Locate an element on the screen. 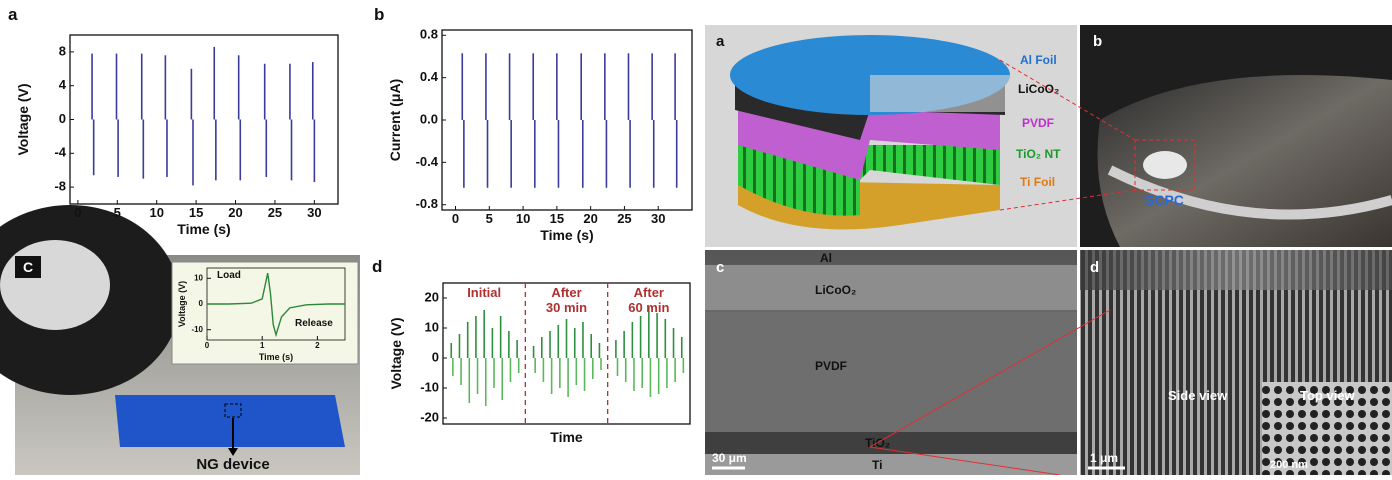  panel-letter: c is located at coordinates (720, 267).